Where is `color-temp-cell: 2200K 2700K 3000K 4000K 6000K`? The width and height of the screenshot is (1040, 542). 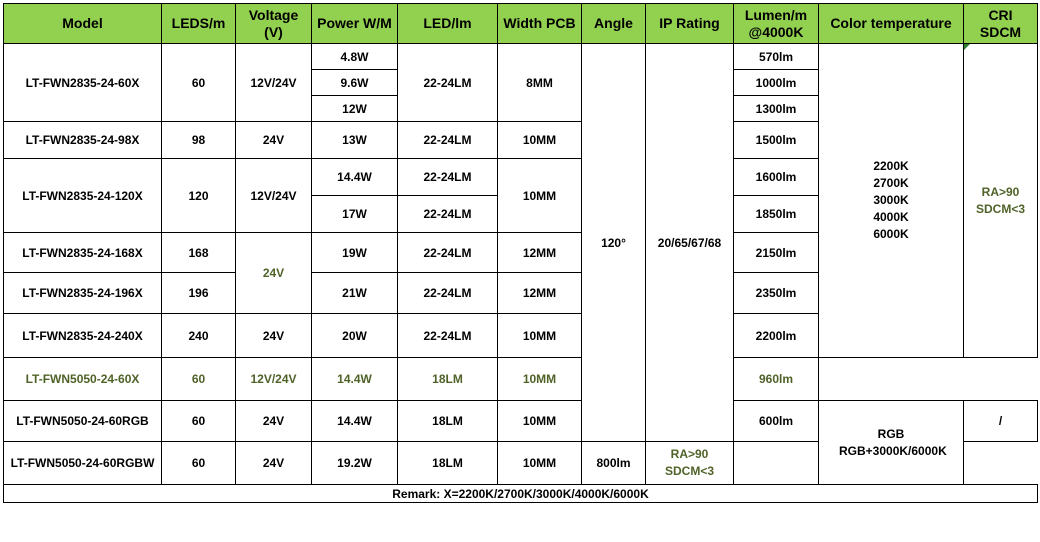
color-temp-cell: 2200K 2700K 3000K 4000K 6000K is located at coordinates (891, 200).